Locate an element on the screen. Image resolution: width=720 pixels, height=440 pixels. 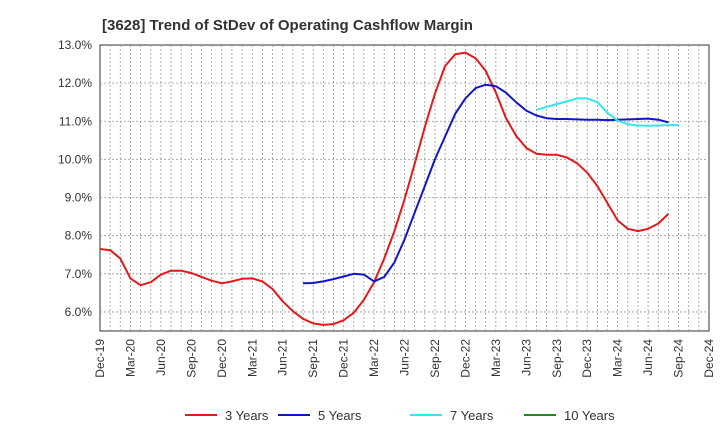
x-tick-label: Mar-22 is located at coordinates (374, 358).